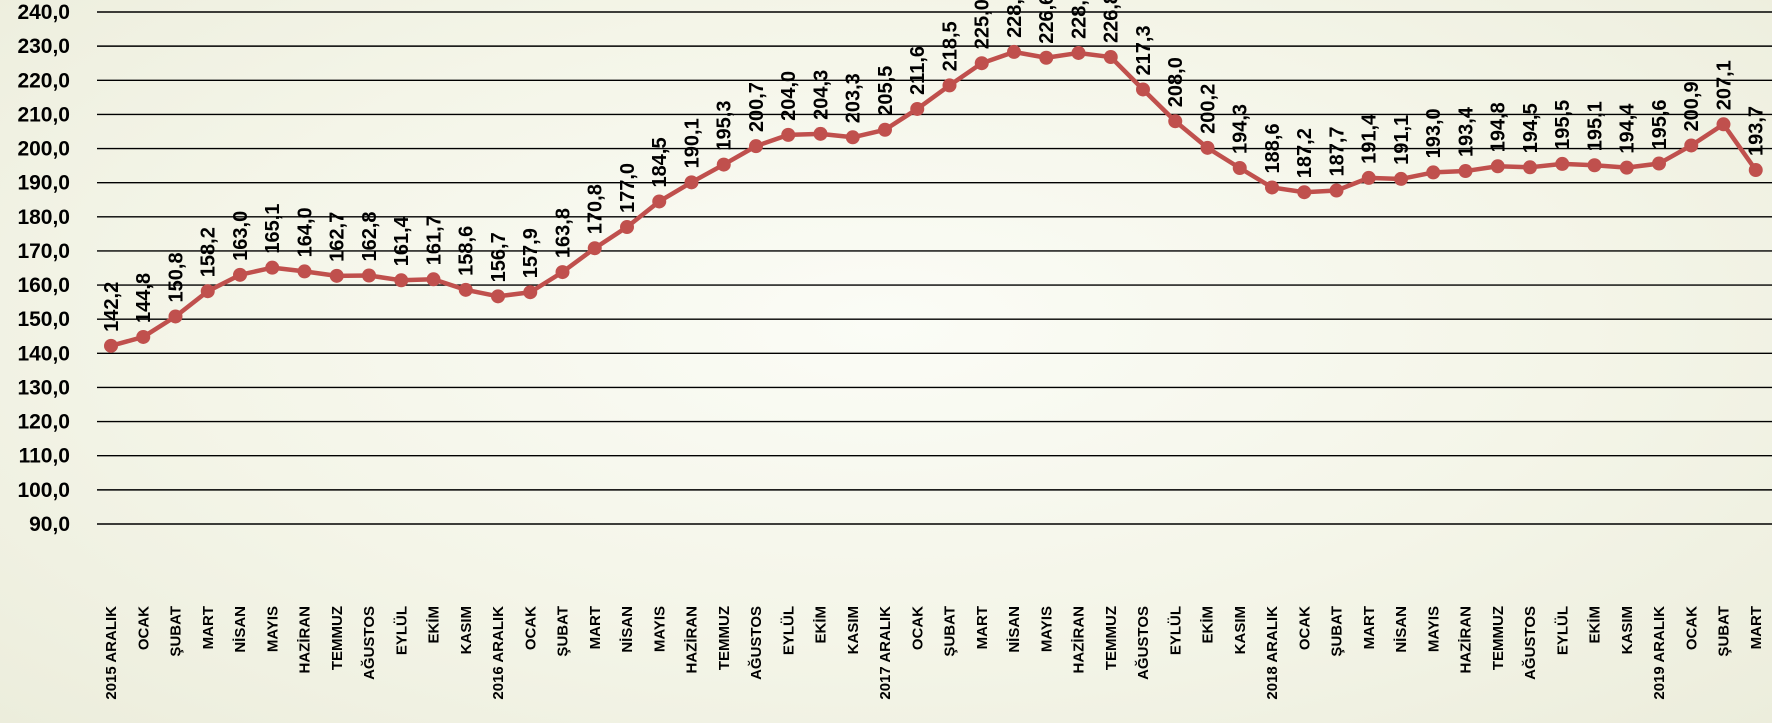 This screenshot has width=1772, height=723. Describe the element at coordinates (822, 95) in the screenshot. I see `data-label: 204,3` at that location.